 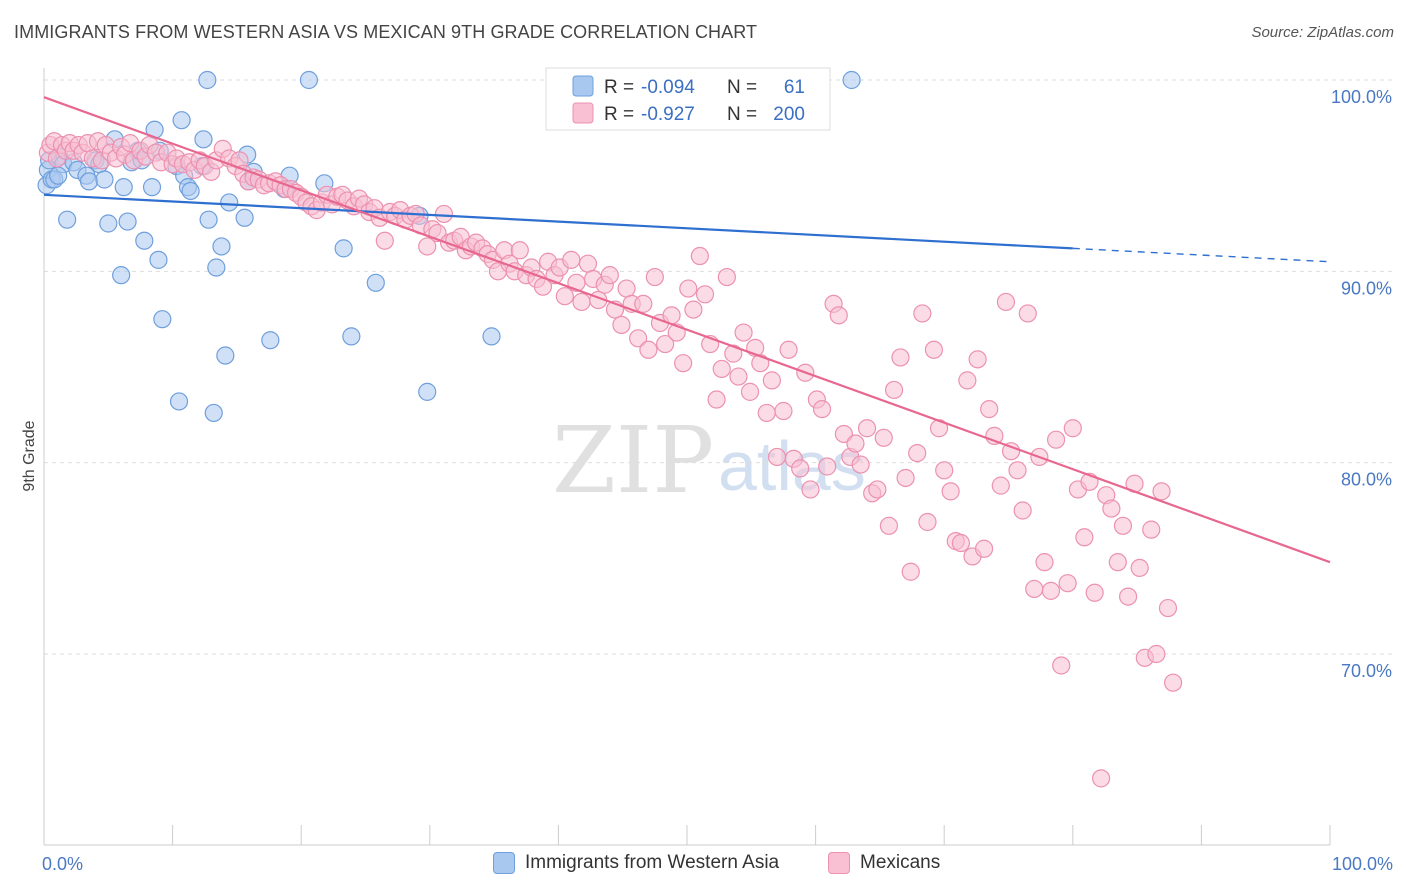 What do you see at coordinates (29, 455) in the screenshot?
I see `y-axis-title: 9th Grade` at bounding box center [29, 455].